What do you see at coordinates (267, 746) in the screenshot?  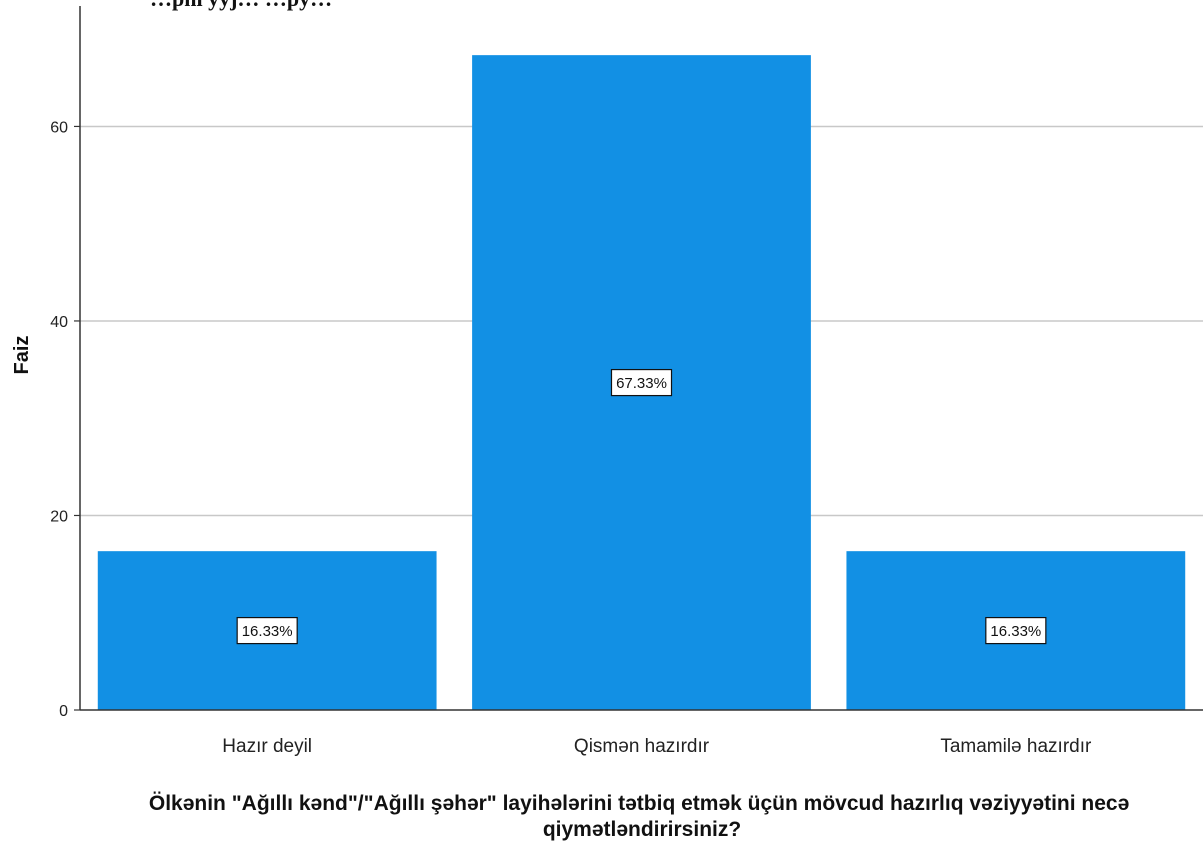 I see `x-tick-label: Hazır deyil` at bounding box center [267, 746].